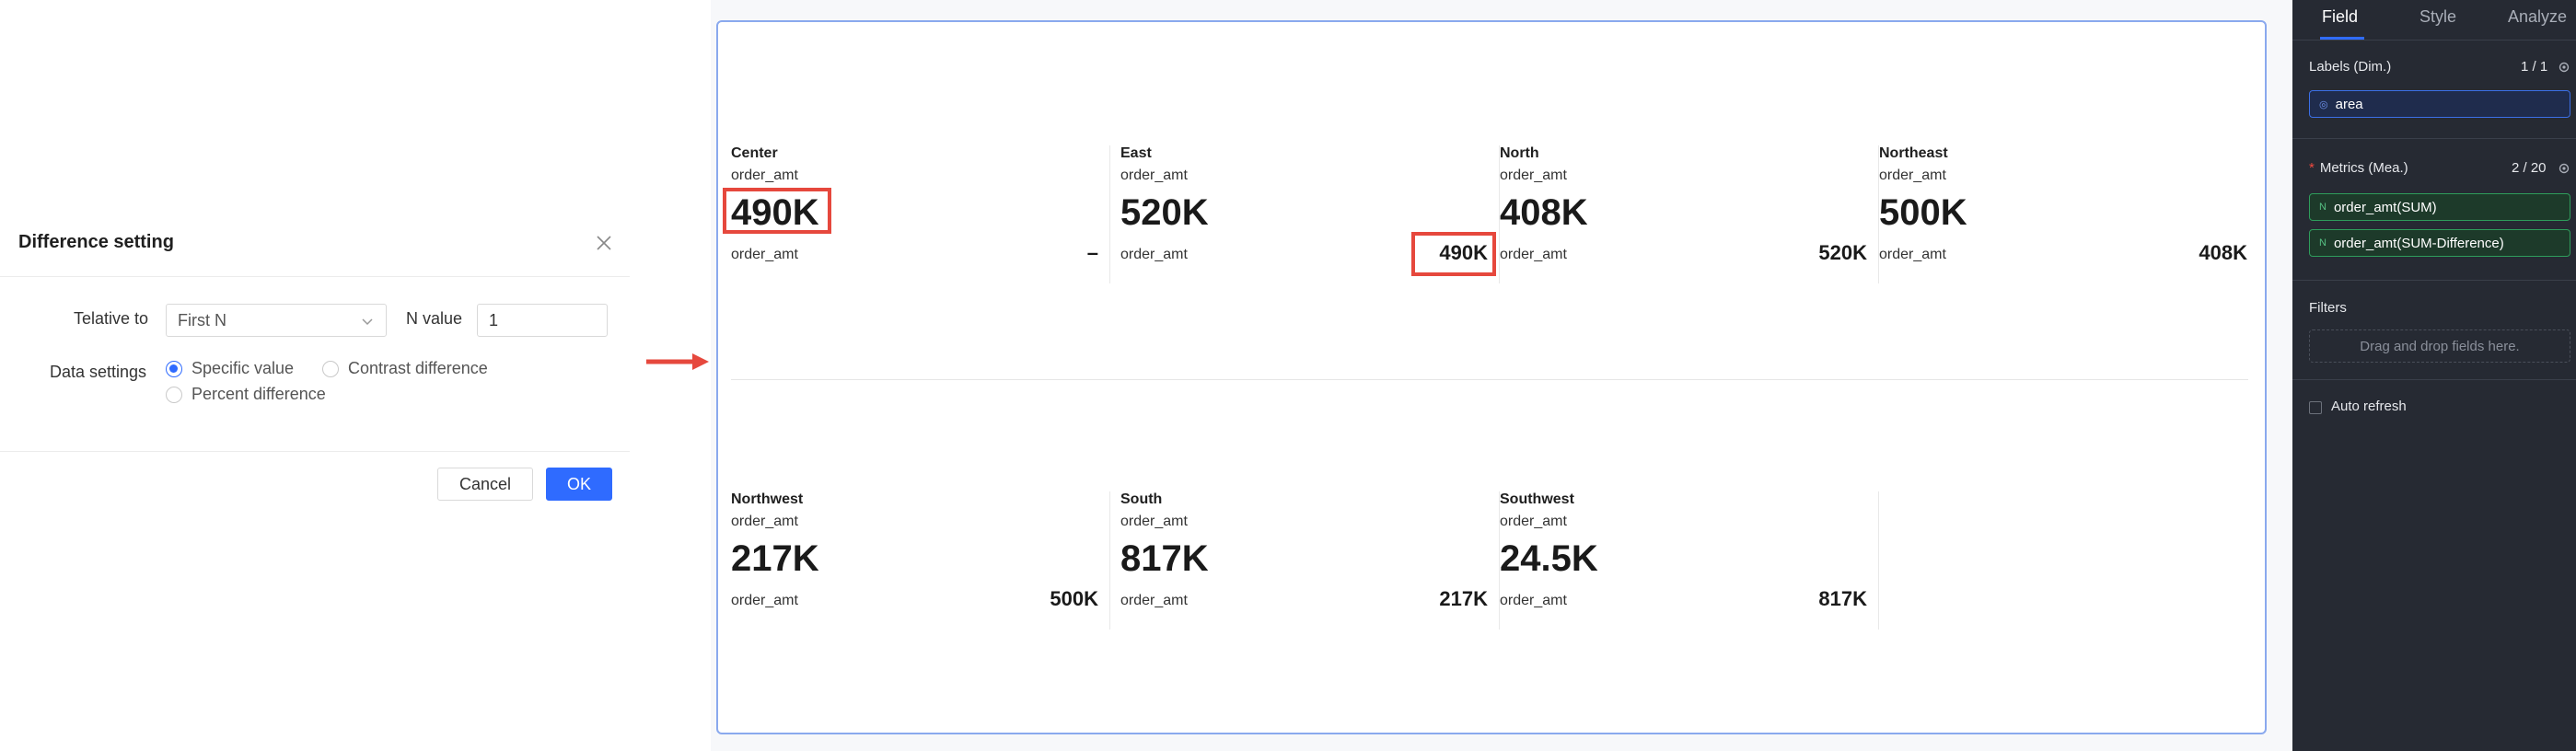 Image resolution: width=2576 pixels, height=751 pixels. I want to click on radio-percent-difference: Percent difference, so click(246, 394).